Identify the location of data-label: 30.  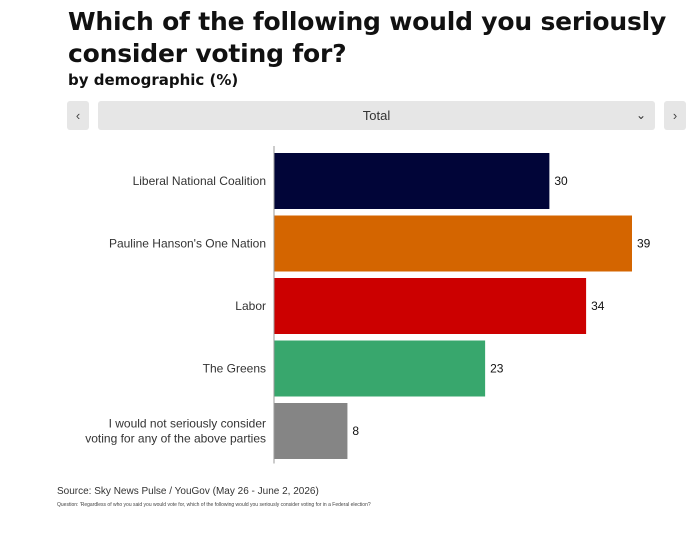
(561, 181).